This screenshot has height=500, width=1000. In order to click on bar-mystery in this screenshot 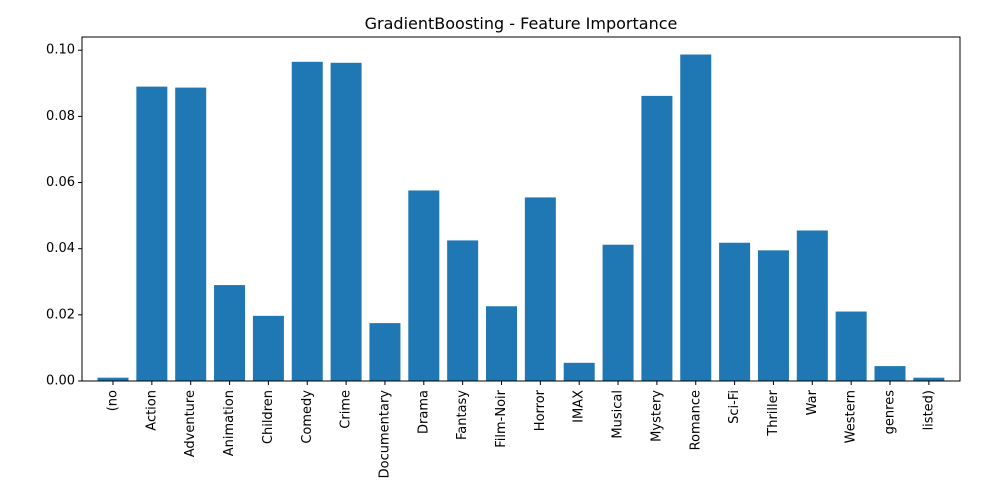, I will do `click(657, 238)`.